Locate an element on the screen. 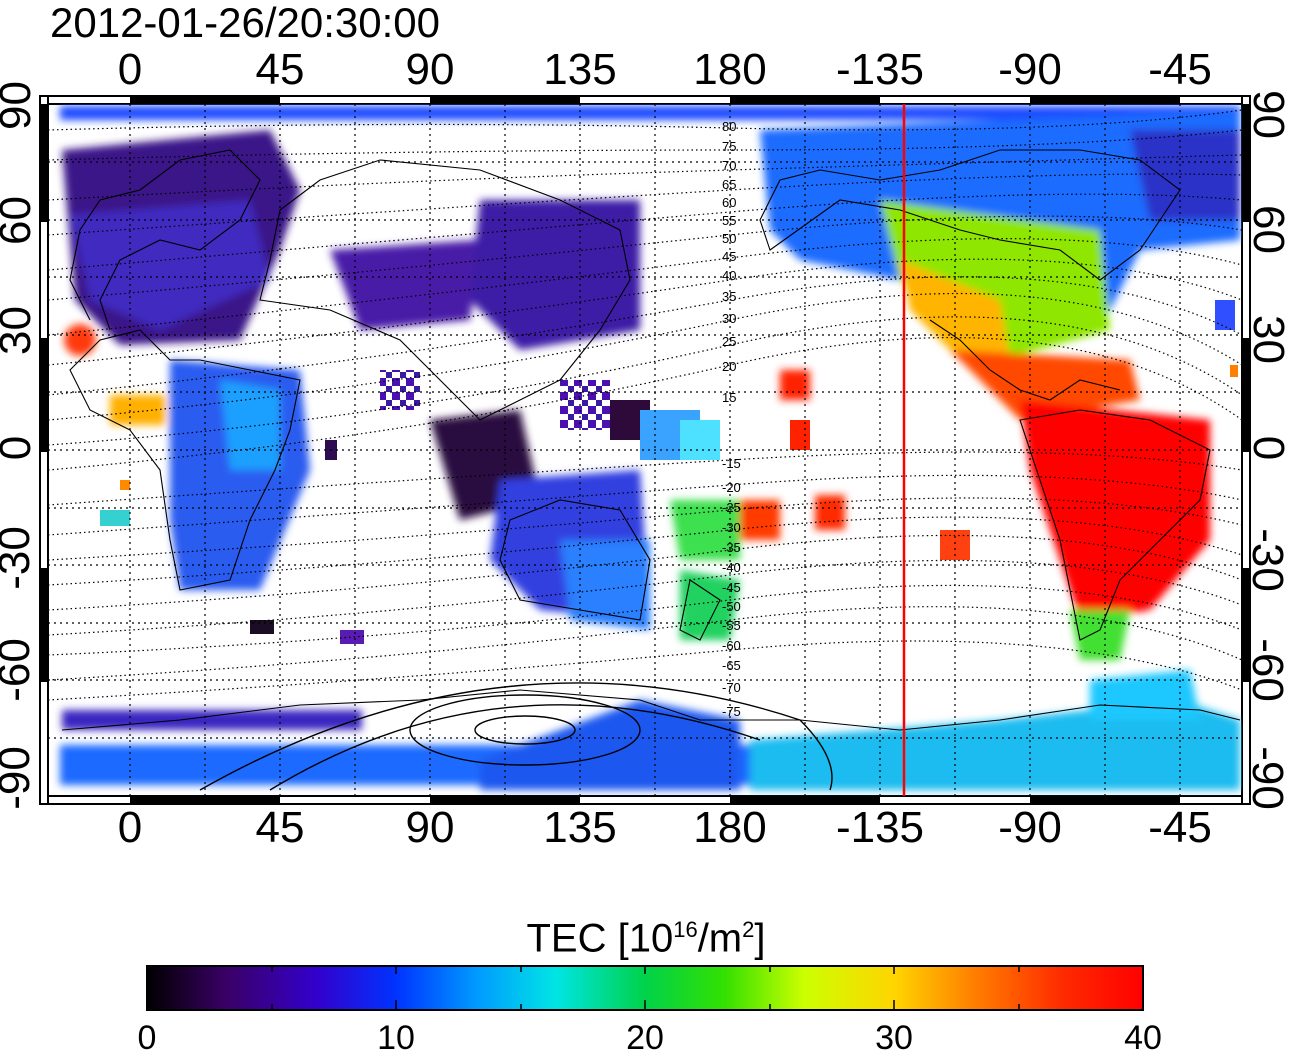  bottom-lon-tick: 90 is located at coordinates (430, 827).